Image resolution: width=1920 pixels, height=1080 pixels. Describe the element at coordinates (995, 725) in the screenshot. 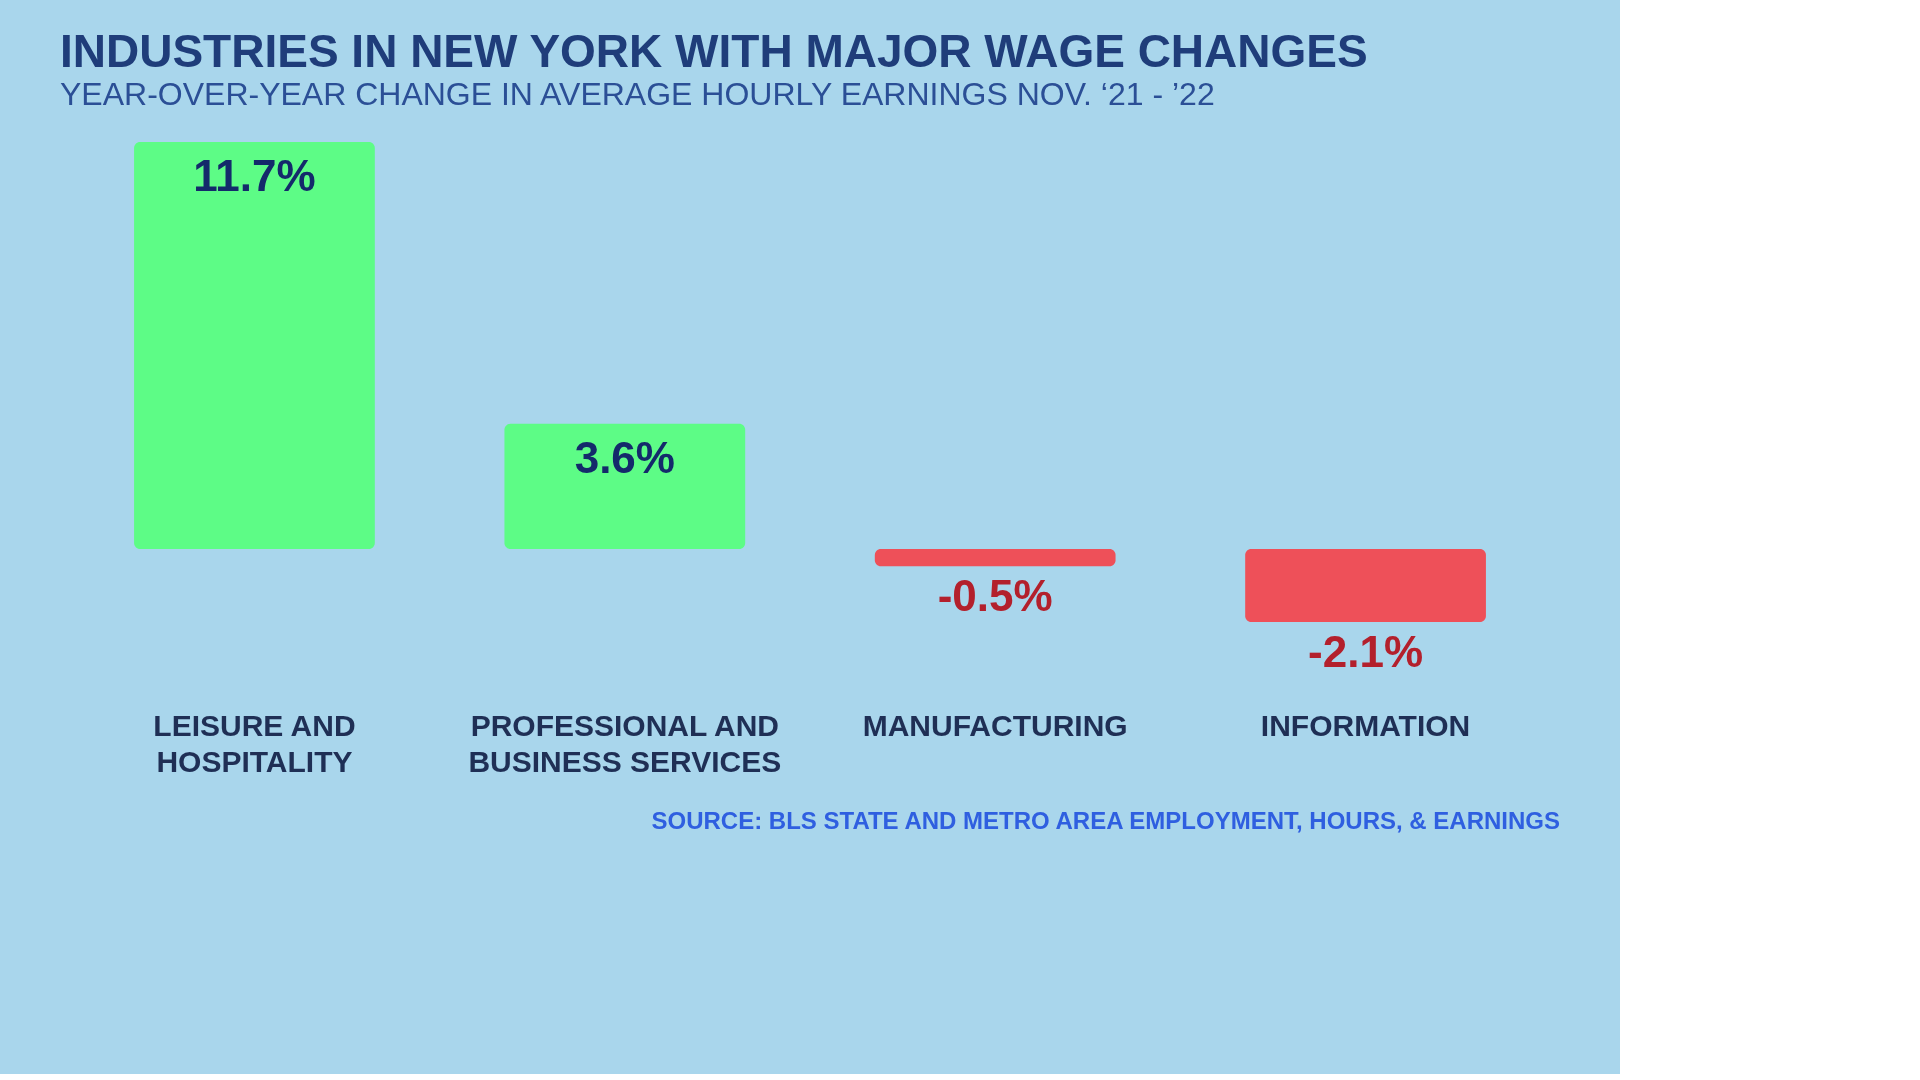

I see `x-tick-label: MANUFACTURING` at that location.